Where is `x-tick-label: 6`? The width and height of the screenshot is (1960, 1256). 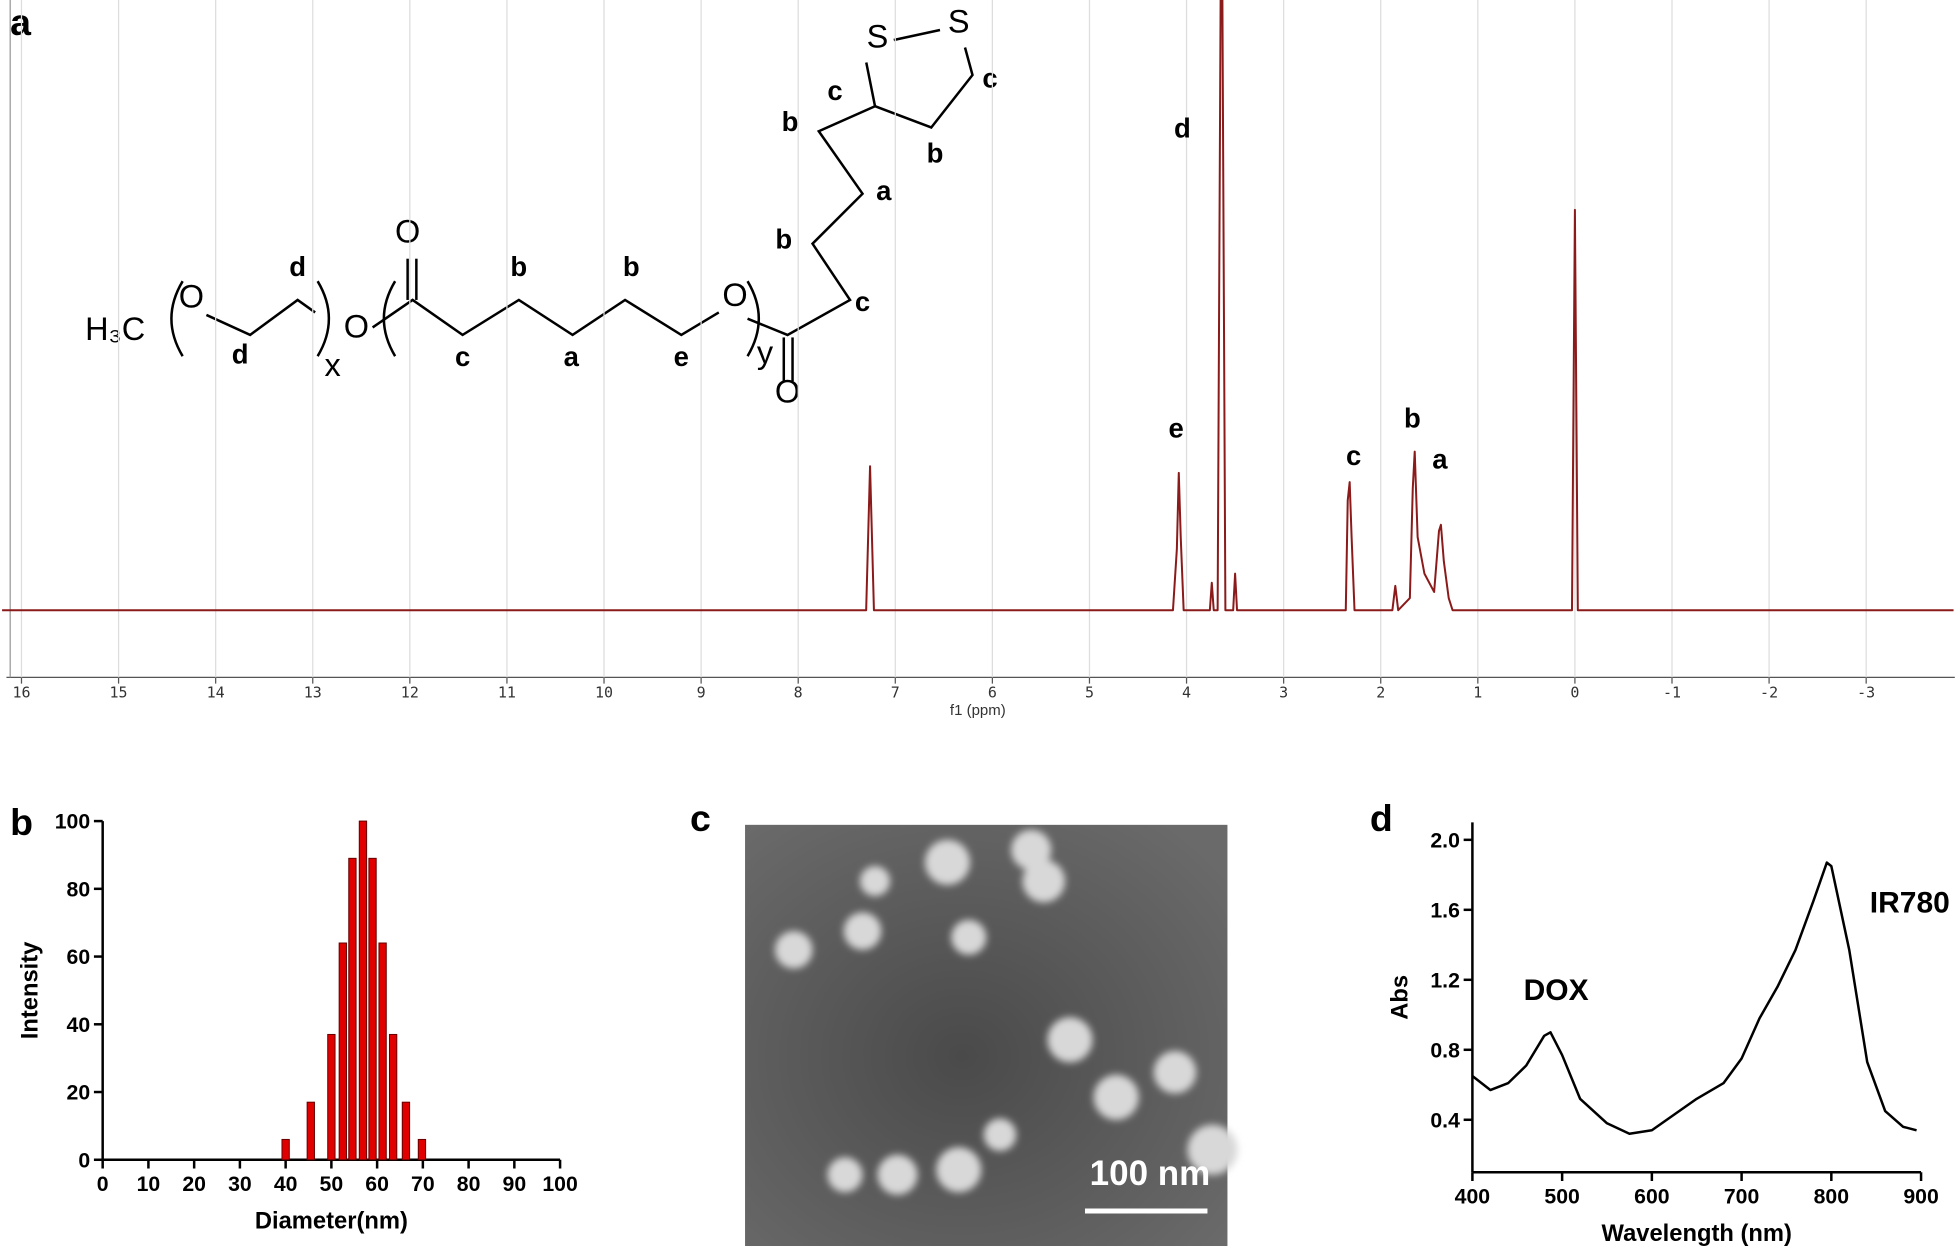
x-tick-label: 6 is located at coordinates (992, 692).